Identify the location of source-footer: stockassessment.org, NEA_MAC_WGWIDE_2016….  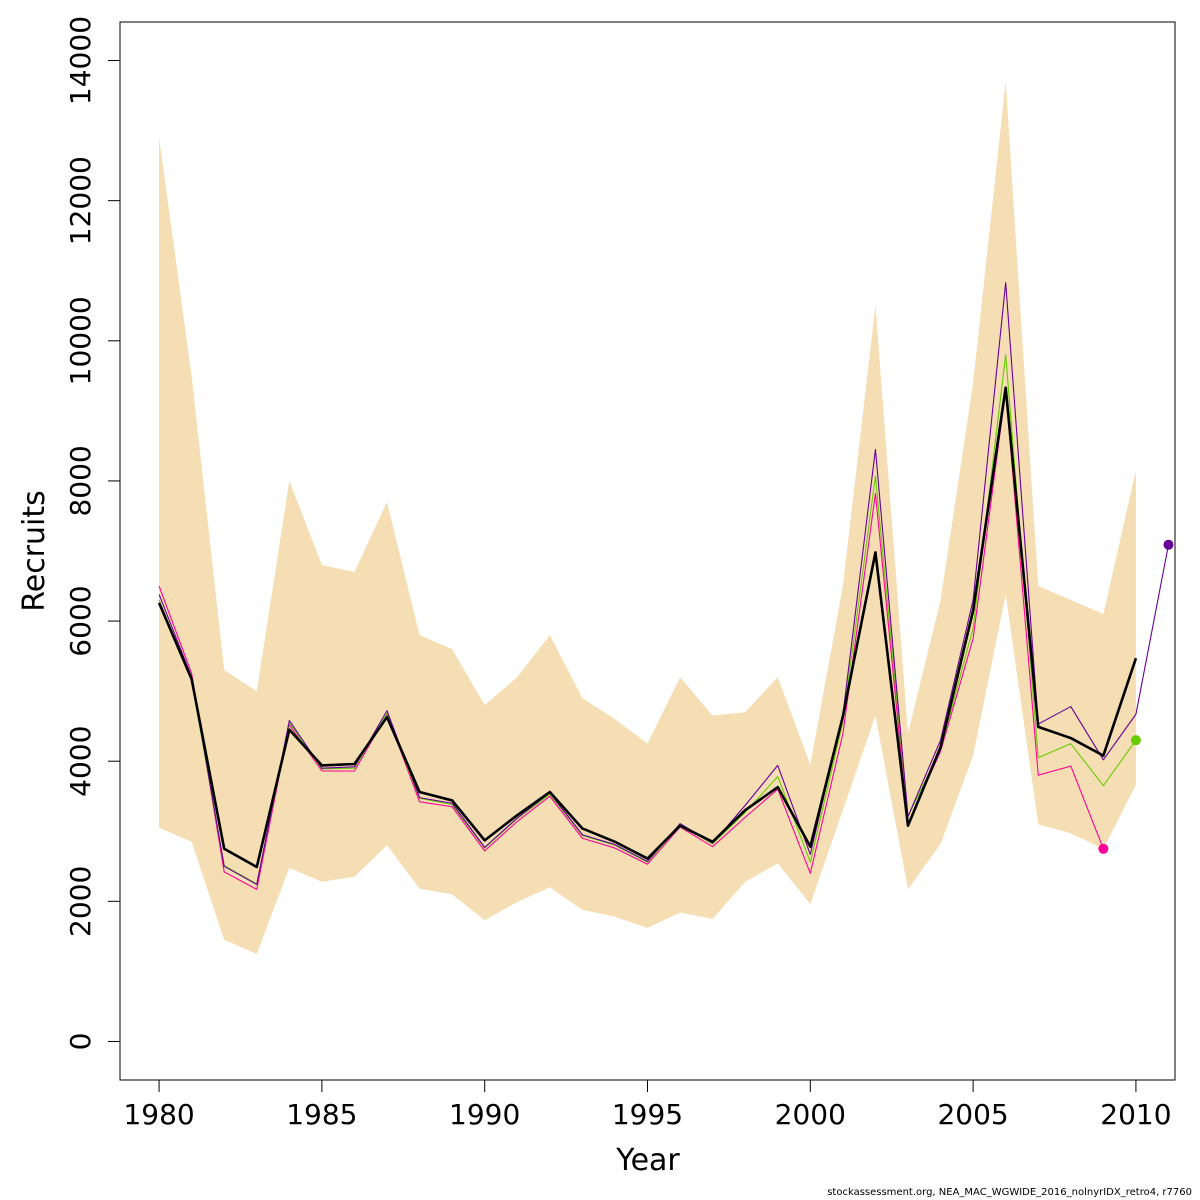
(1009, 1192).